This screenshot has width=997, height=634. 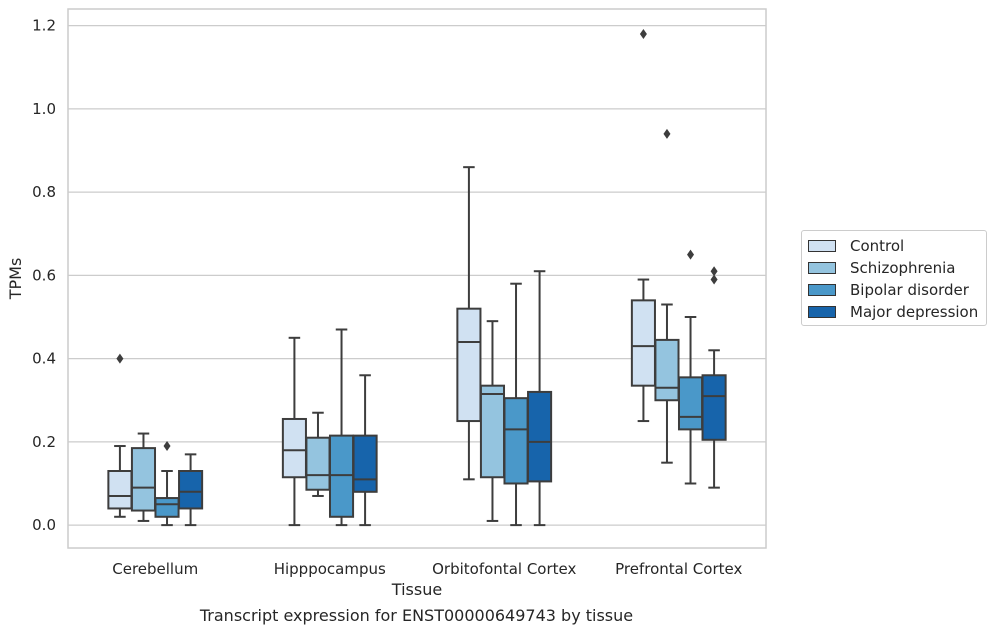 What do you see at coordinates (44, 525) in the screenshot?
I see `y-tick-label: 0.0` at bounding box center [44, 525].